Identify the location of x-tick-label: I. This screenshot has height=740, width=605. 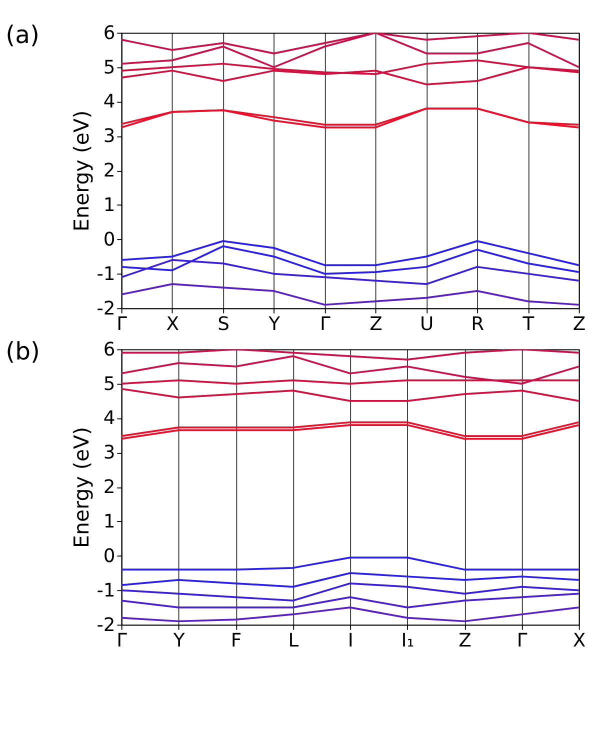
(351, 641).